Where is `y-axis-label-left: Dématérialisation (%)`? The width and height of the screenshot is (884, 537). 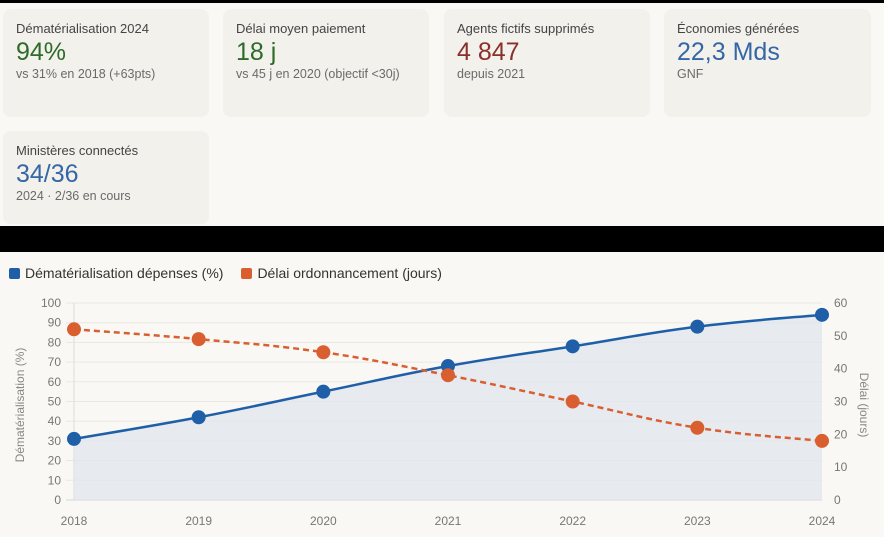
y-axis-label-left: Dématérialisation (%) is located at coordinates (20, 405).